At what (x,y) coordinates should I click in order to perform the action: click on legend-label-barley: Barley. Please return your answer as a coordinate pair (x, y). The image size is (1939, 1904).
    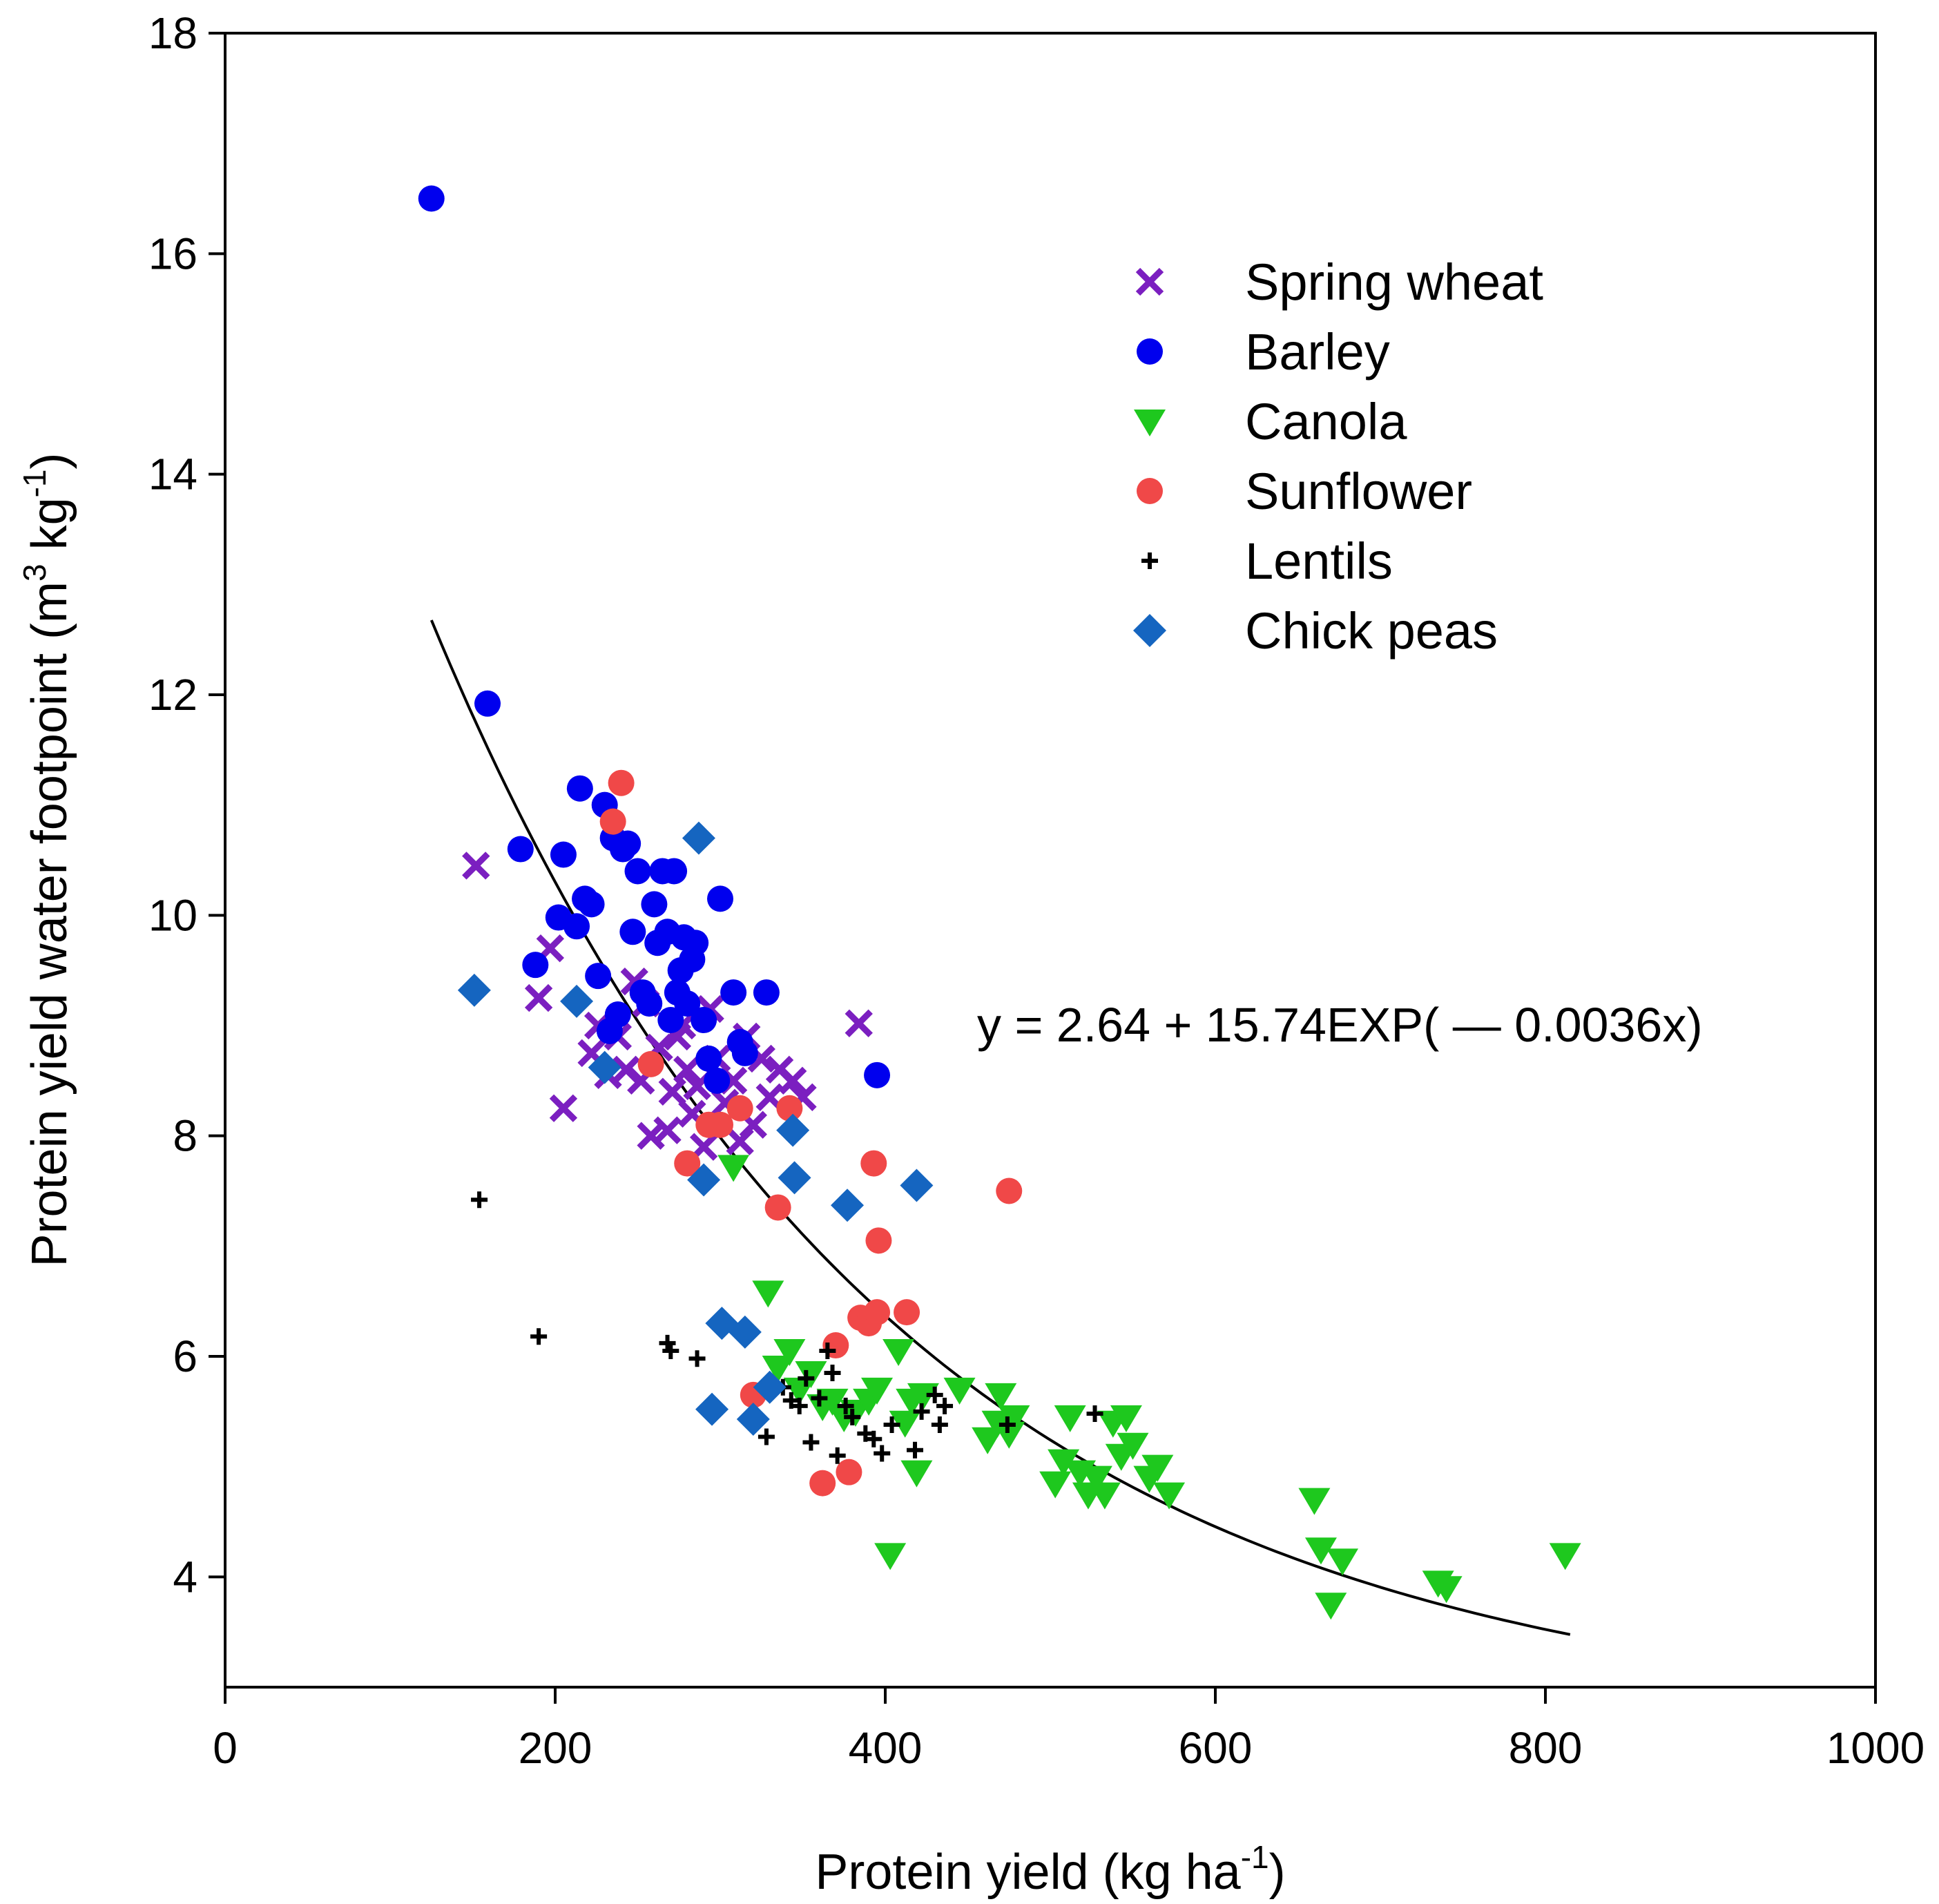
    Looking at the image, I should click on (1317, 352).